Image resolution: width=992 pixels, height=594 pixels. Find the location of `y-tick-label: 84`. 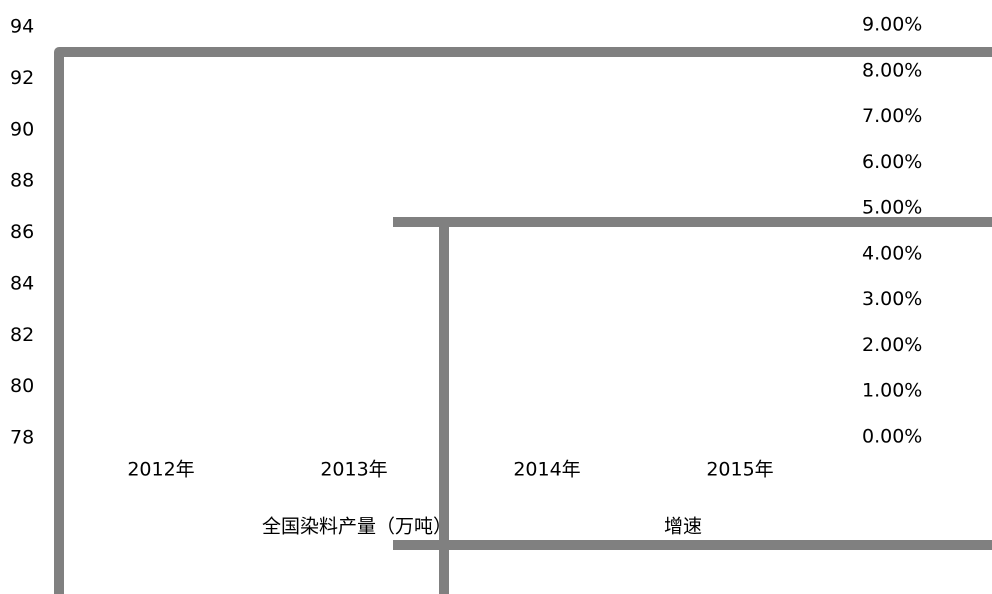

y-tick-label: 84 is located at coordinates (22, 283).